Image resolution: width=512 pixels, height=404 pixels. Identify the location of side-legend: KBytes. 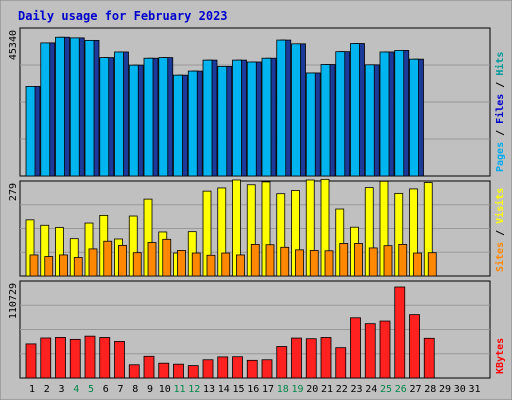
(500, 356).